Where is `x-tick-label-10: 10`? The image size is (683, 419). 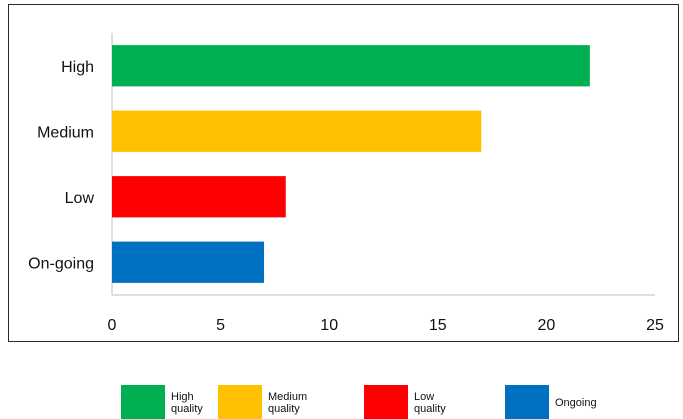
x-tick-label-10: 10 is located at coordinates (329, 325).